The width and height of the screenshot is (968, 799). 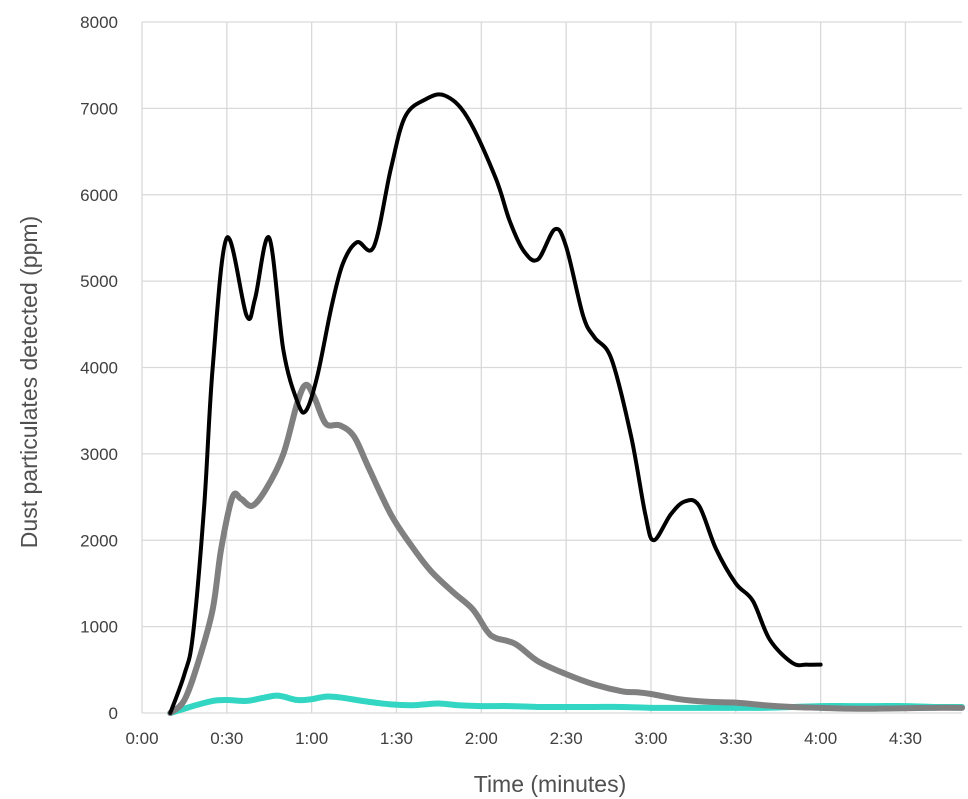 What do you see at coordinates (481, 738) in the screenshot?
I see `x-tick-label: 2:00` at bounding box center [481, 738].